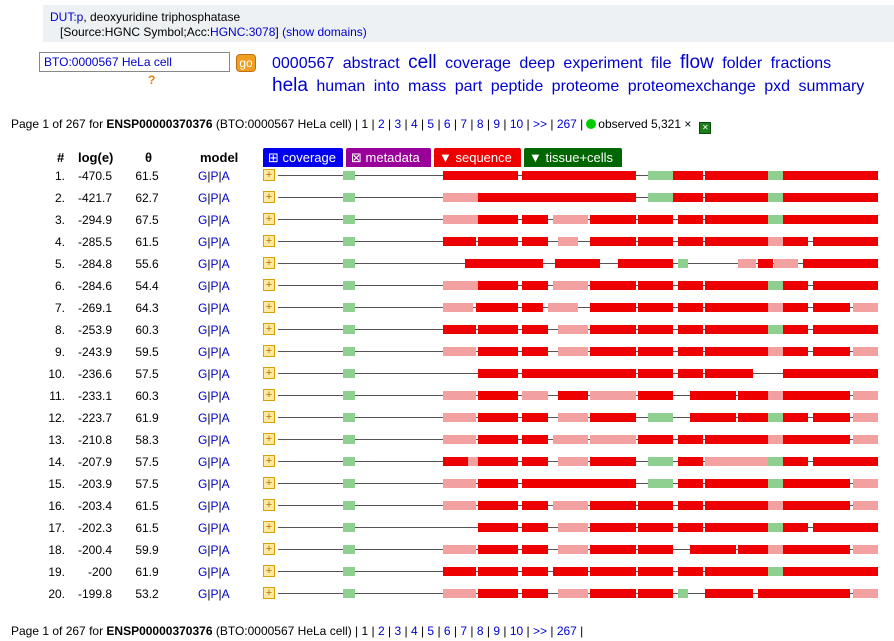 The width and height of the screenshot is (894, 641). I want to click on pager-link-267: 267, so click(566, 631).